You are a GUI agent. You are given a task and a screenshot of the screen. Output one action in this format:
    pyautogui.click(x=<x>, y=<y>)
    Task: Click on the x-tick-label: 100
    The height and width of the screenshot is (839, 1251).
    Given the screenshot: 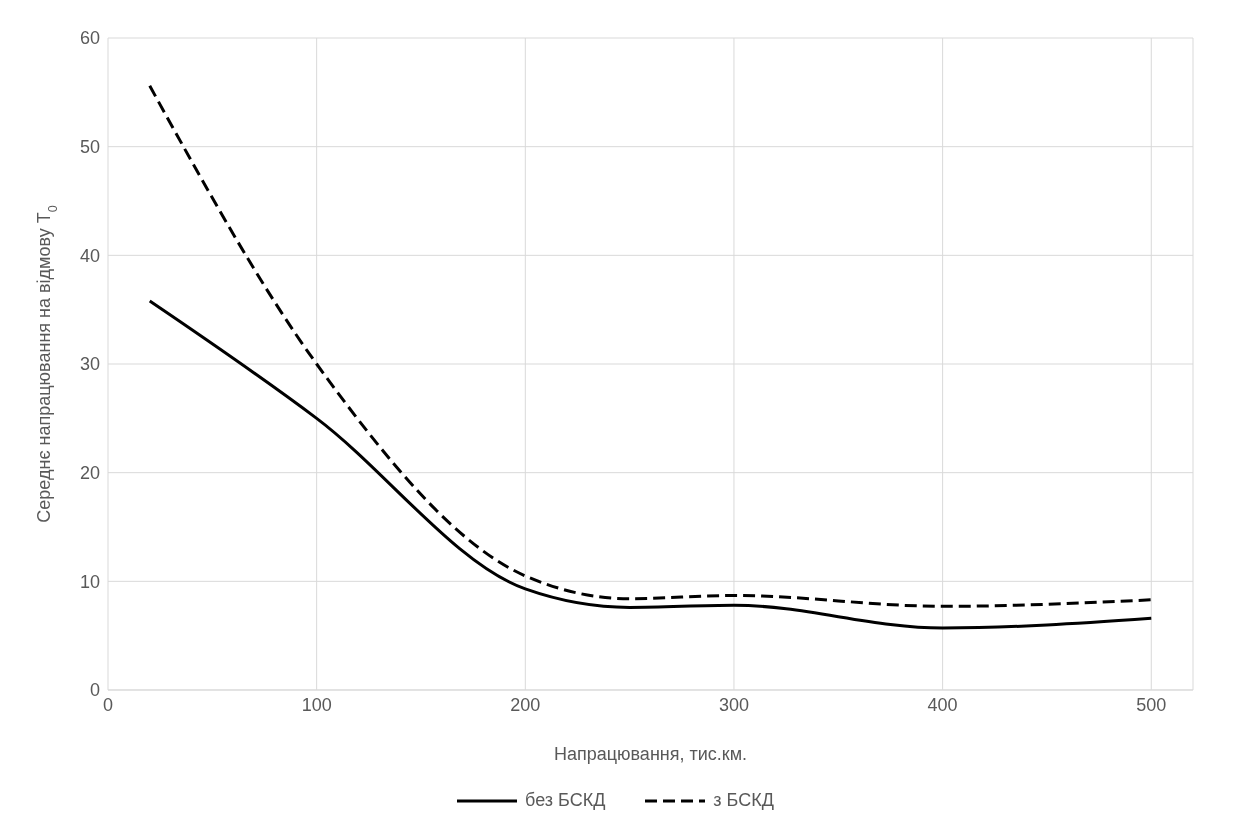 What is the action you would take?
    pyautogui.click(x=316, y=704)
    